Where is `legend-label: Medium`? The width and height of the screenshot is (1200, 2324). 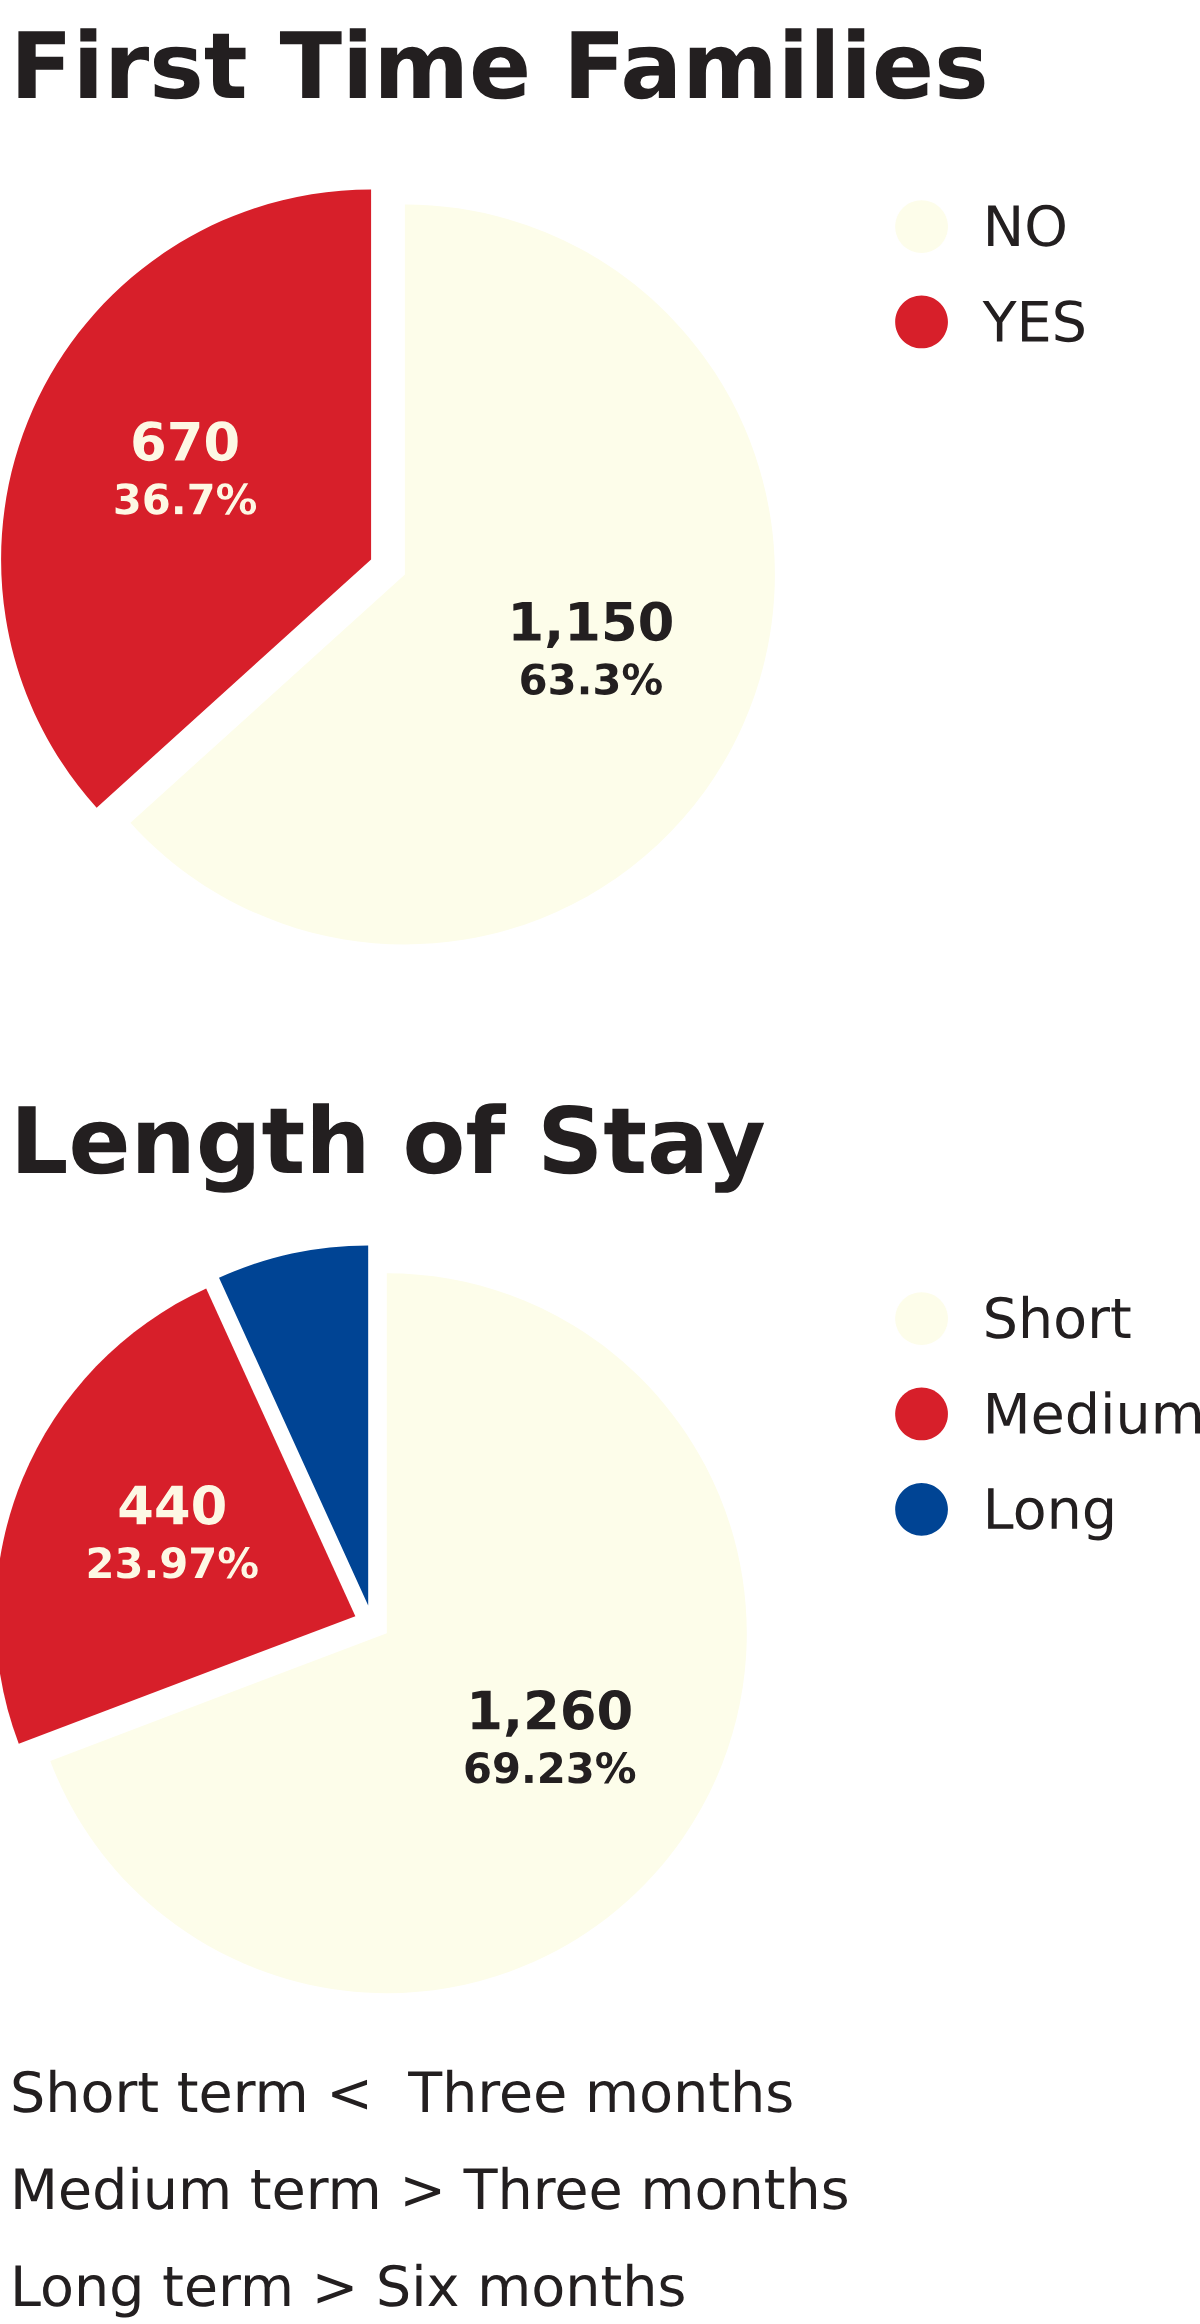
legend-label: Medium is located at coordinates (1094, 1413).